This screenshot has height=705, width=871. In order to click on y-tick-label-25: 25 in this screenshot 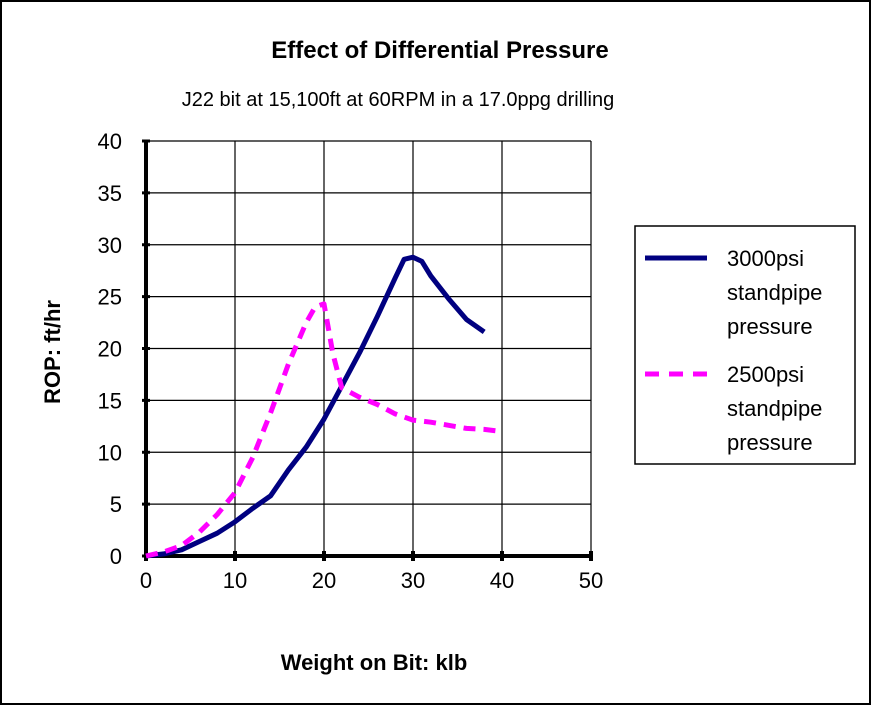, I will do `click(110, 297)`.